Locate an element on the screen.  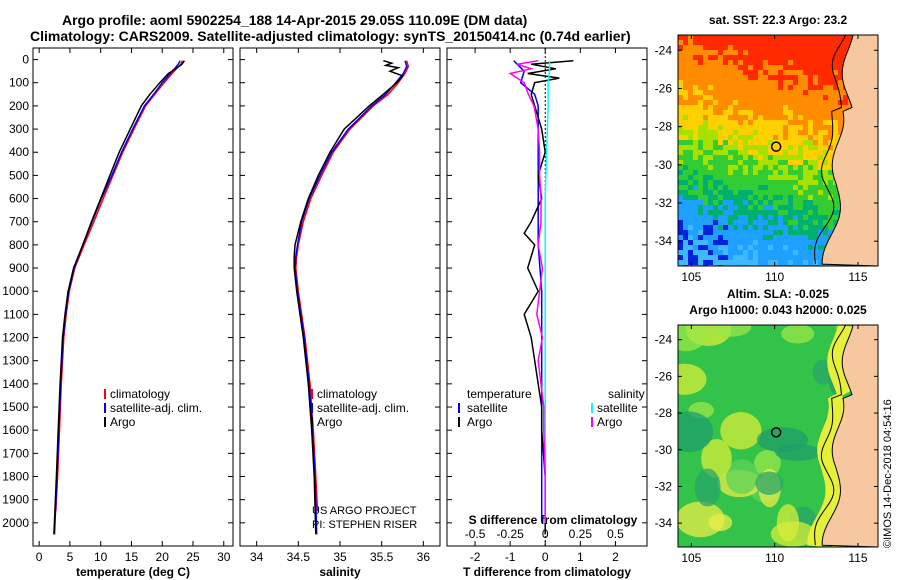
sla-coastal-band is located at coordinates (830, 436).